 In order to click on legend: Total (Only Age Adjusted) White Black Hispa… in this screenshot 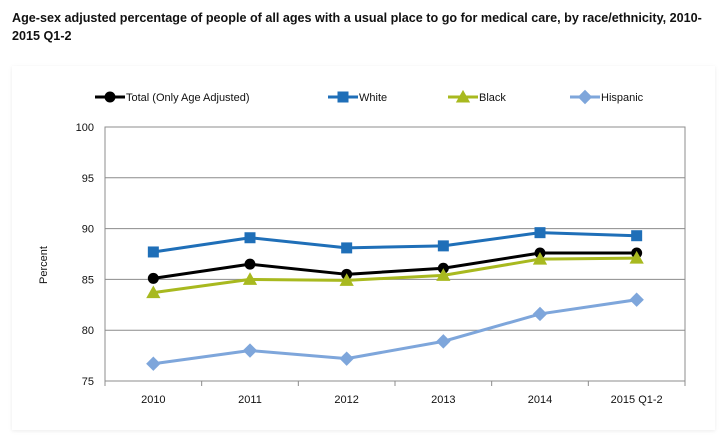, I will do `click(369, 97)`.